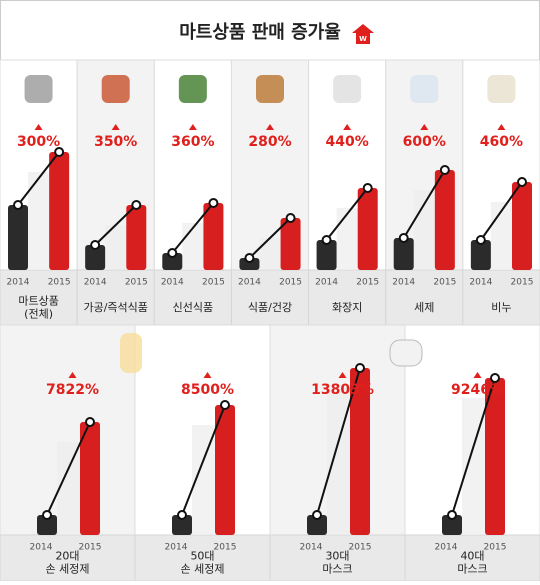 This screenshot has height=585, width=540. Describe the element at coordinates (424, 142) in the screenshot. I see `increase: 600%` at that location.